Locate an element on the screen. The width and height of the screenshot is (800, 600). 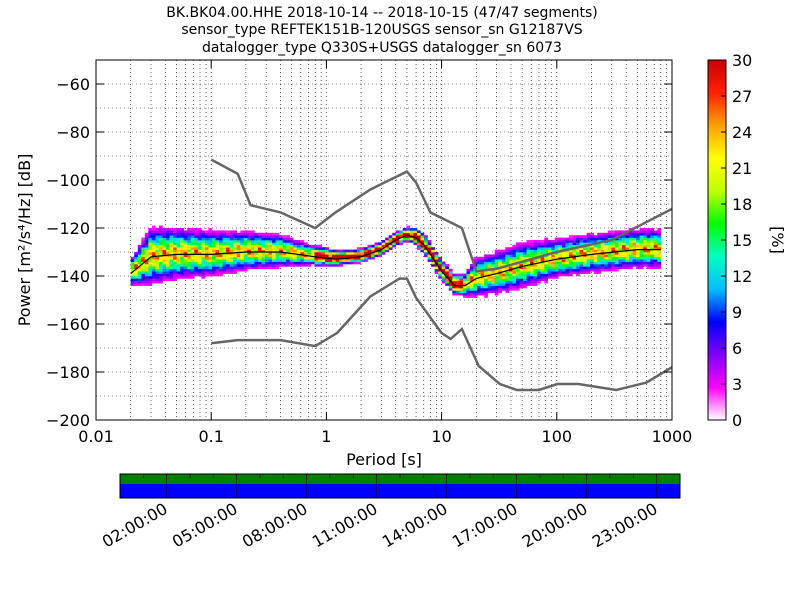
colorbar-tick-label: 0 is located at coordinates (737, 420).